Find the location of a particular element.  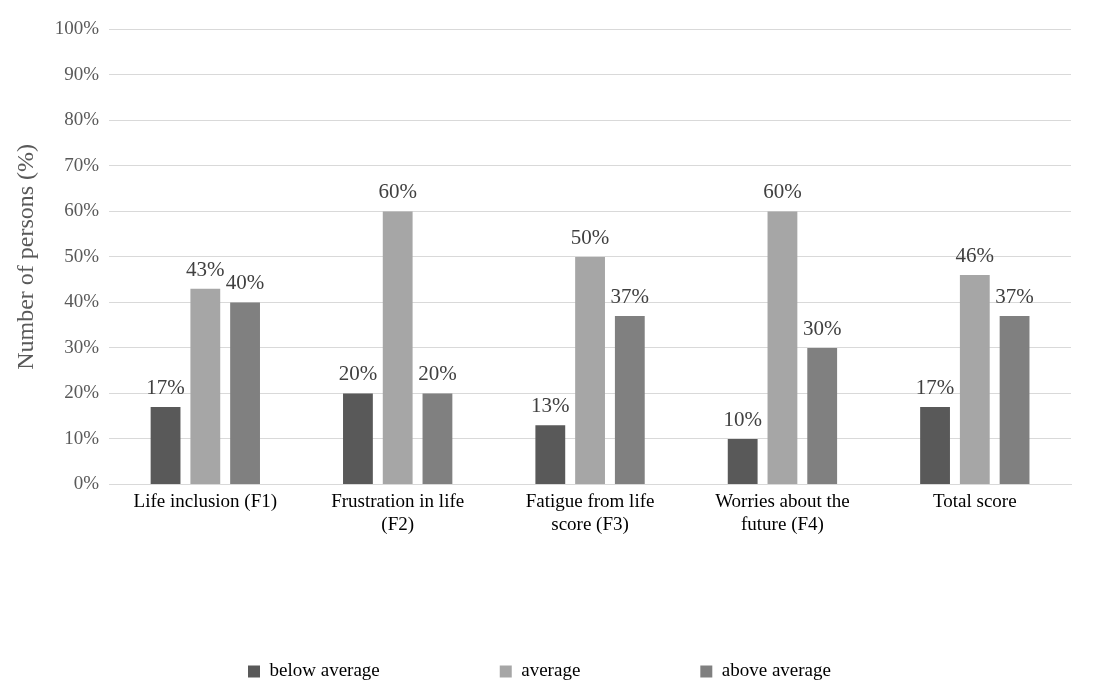

x-tick-label: Life inclusion (F1) is located at coordinates (205, 500).